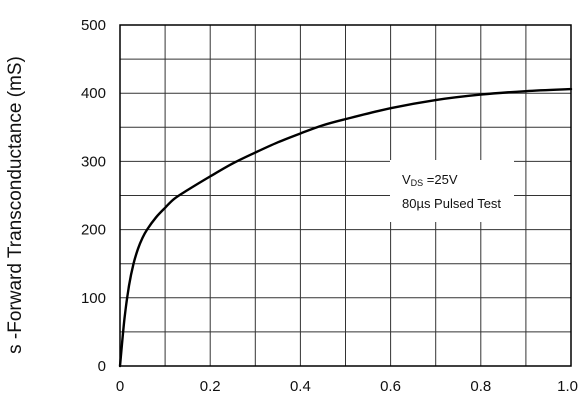  What do you see at coordinates (93, 93) in the screenshot?
I see `y-tick-label: 400` at bounding box center [93, 93].